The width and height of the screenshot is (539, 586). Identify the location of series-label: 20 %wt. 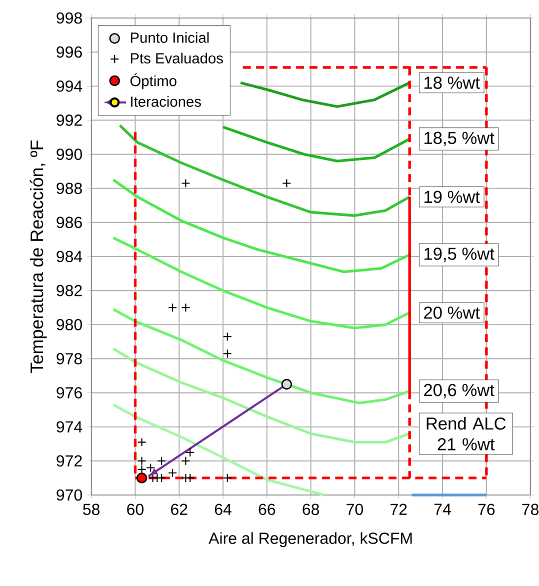
(452, 312).